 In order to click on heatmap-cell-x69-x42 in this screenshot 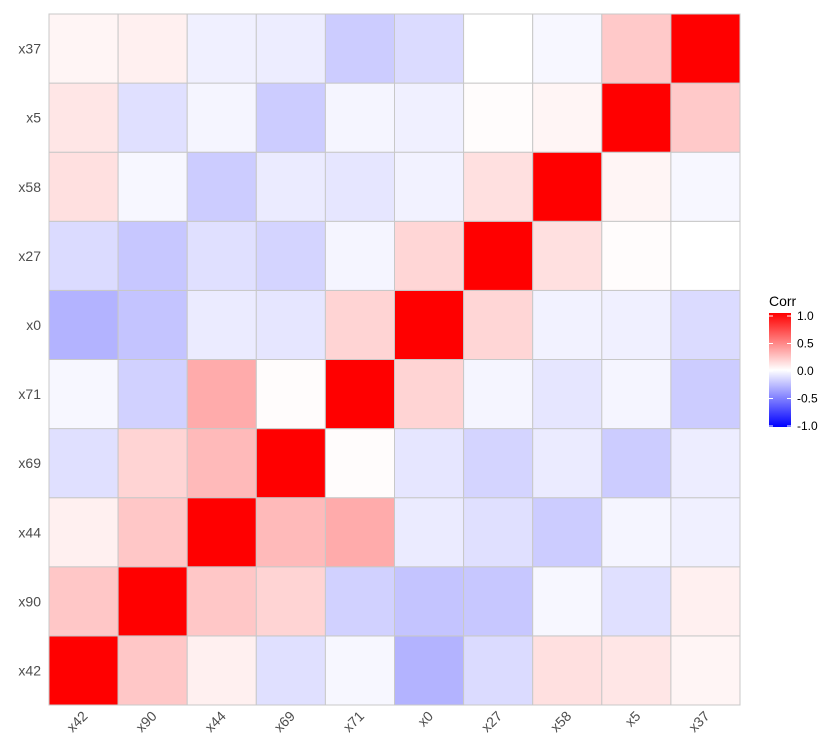, I will do `click(83, 463)`.